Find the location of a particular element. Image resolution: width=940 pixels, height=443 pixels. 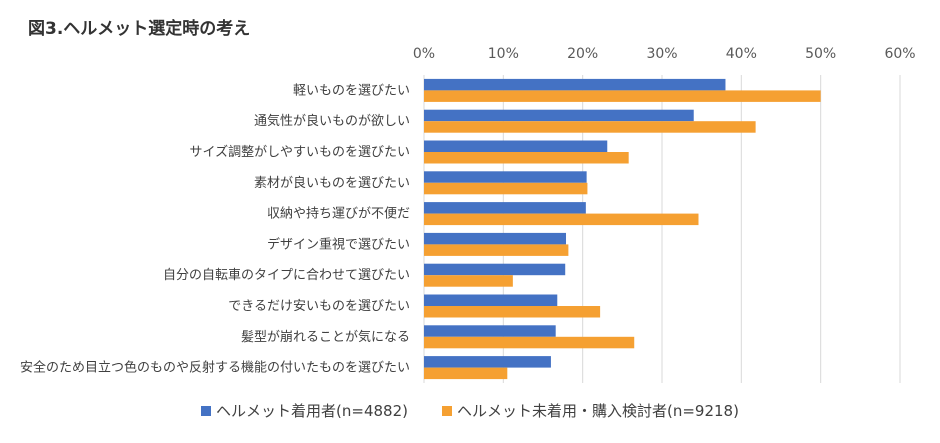

x-tick-label: 40% is located at coordinates (741, 54).